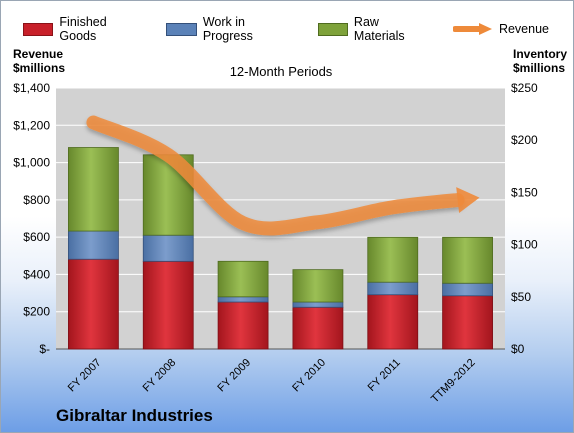 This screenshot has height=433, width=574. Describe the element at coordinates (453, 381) in the screenshot. I see `category-label: TTM9-2012` at that location.